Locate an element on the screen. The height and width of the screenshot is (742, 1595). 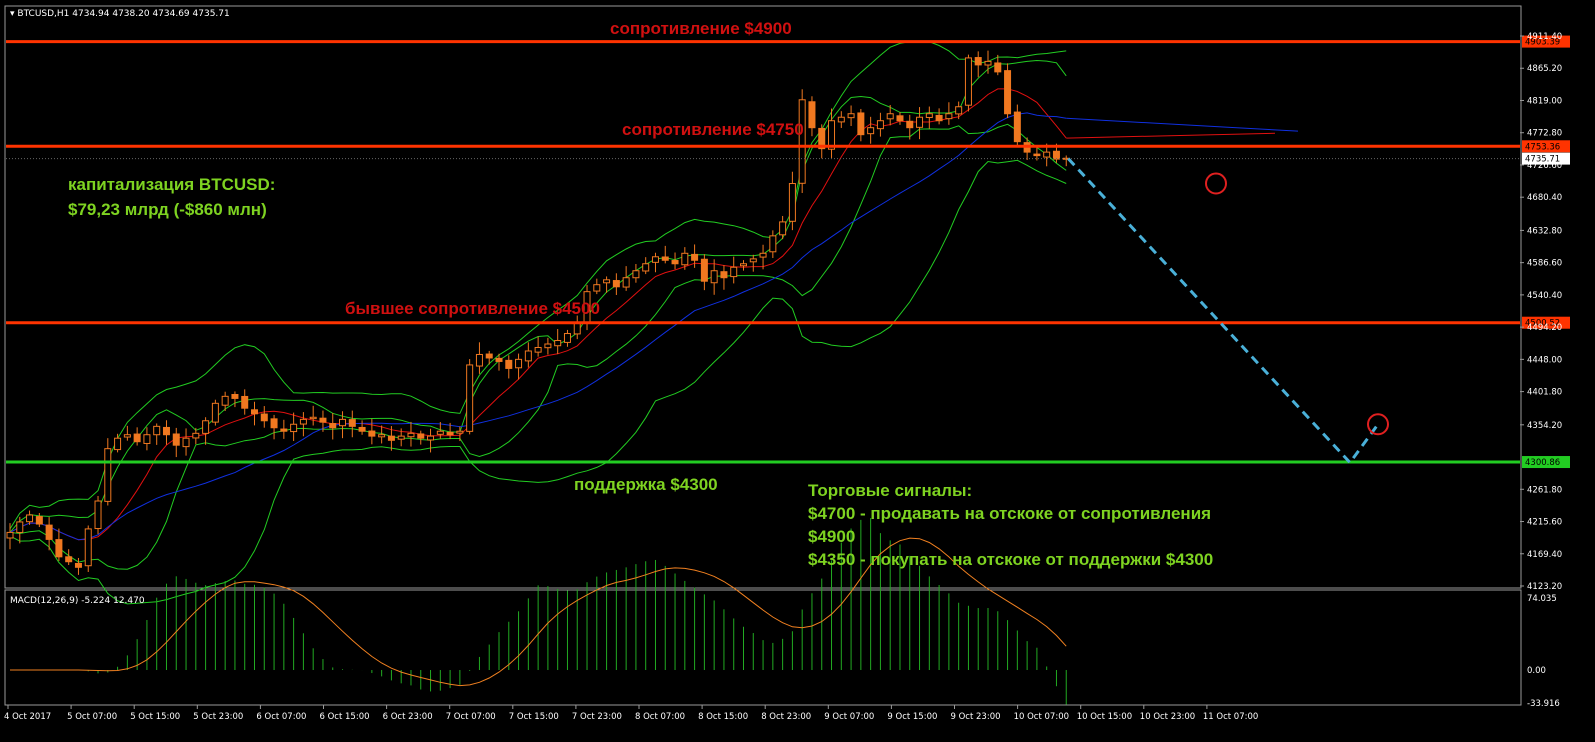
cap-title: капитализация BTCUSD: is located at coordinates (171, 184).